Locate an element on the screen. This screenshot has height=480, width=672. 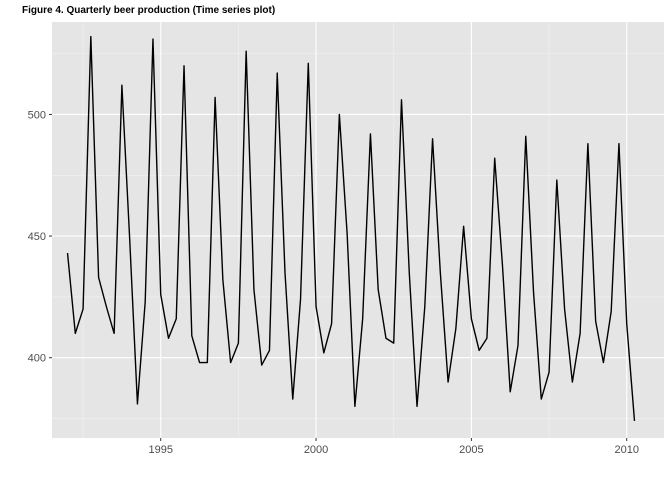
y-tick-label: 500 is located at coordinates (37, 115).